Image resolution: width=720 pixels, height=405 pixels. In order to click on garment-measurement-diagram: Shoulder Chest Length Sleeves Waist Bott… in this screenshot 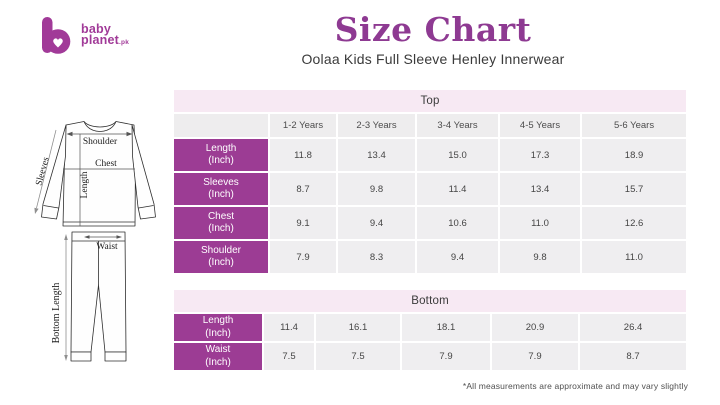, I will do `click(95, 241)`.